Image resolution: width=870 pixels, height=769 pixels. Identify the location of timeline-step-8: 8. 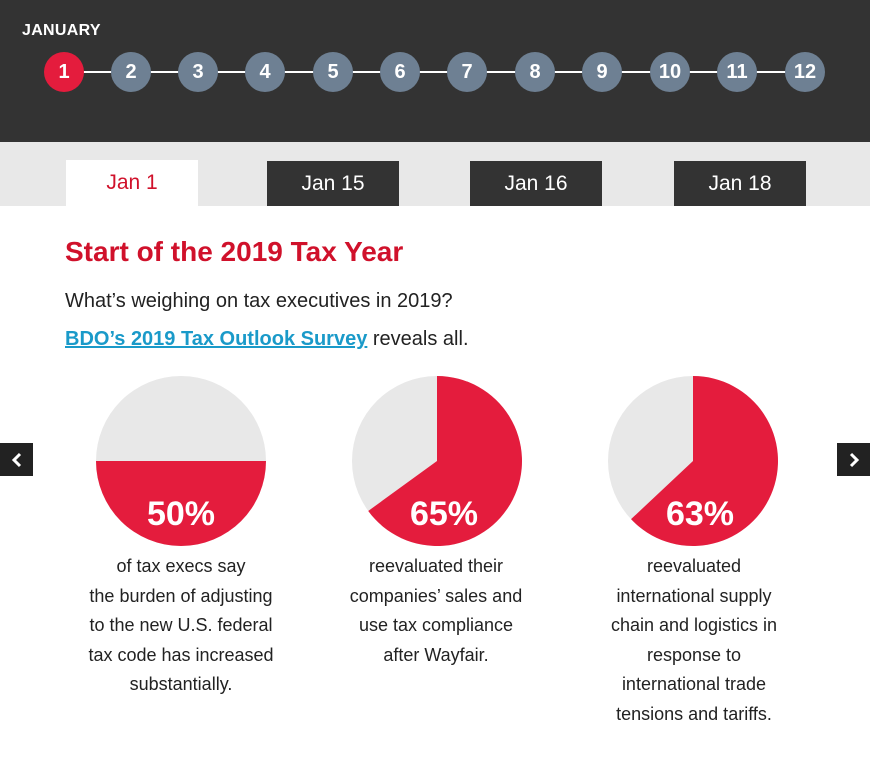
(535, 72).